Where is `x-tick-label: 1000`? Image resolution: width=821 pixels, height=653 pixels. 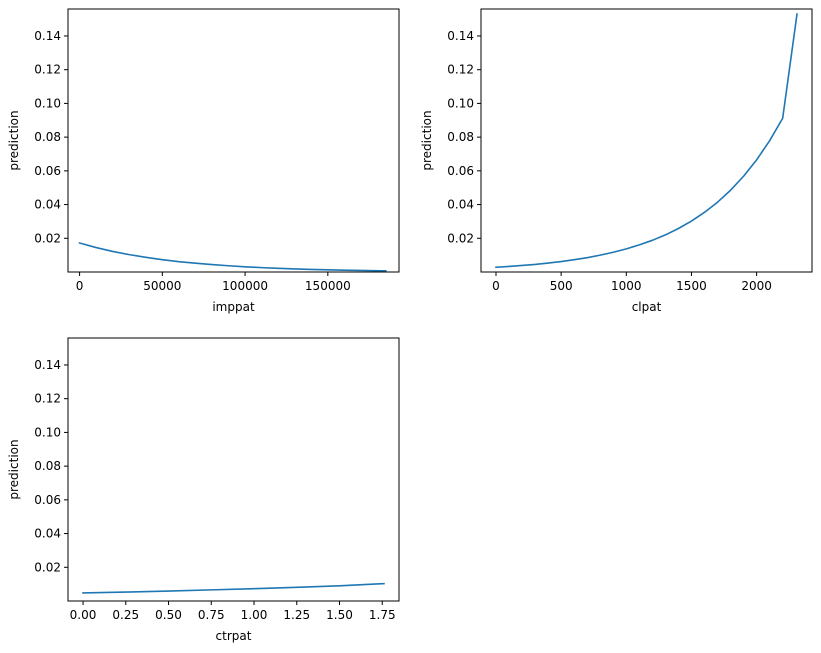 x-tick-label: 1000 is located at coordinates (626, 286).